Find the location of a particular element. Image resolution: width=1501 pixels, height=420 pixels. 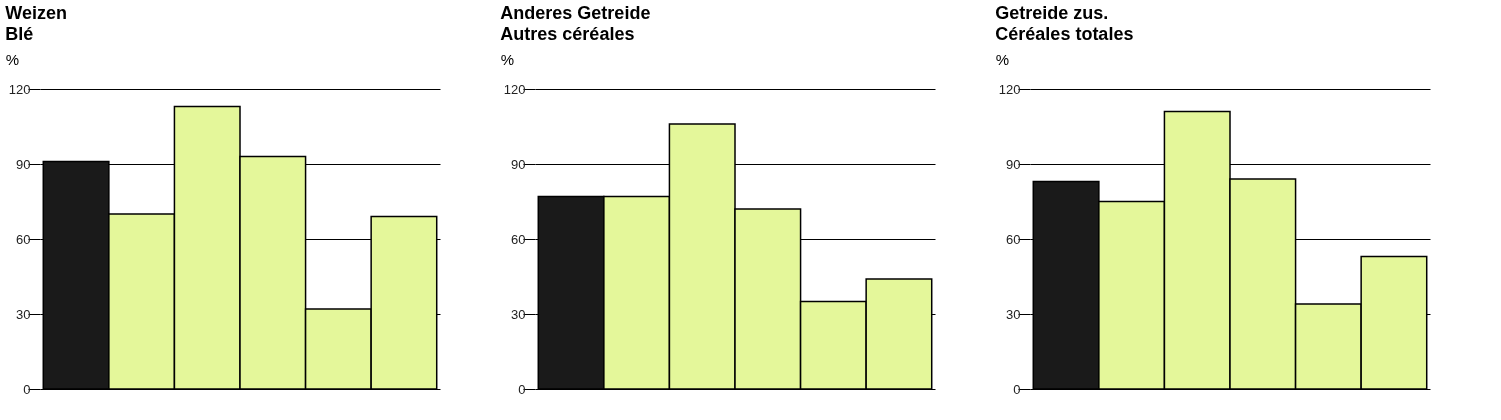

chart-subtitle: Céréales totales is located at coordinates (1064, 34).